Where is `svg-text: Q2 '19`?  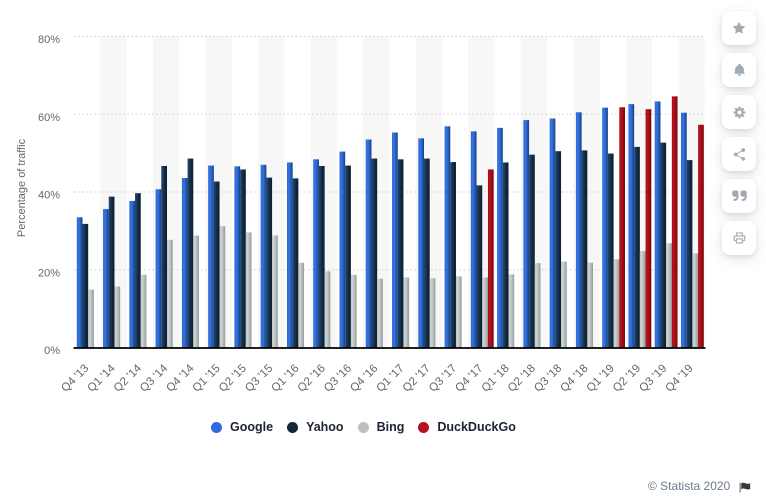
svg-text: Q2 '19 is located at coordinates (627, 378).